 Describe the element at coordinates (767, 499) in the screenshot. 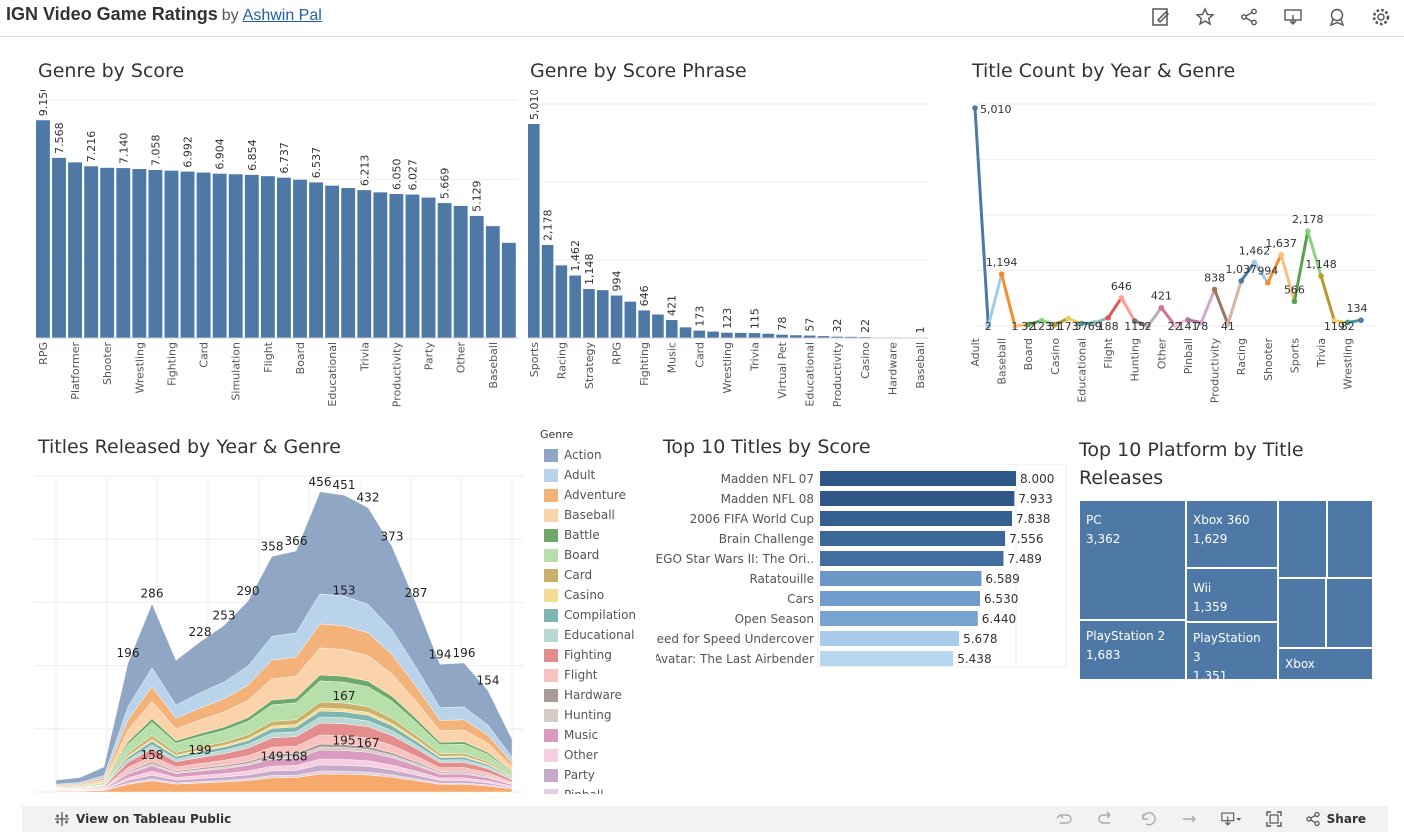

I see `category-label: Madden NFL 08` at that location.